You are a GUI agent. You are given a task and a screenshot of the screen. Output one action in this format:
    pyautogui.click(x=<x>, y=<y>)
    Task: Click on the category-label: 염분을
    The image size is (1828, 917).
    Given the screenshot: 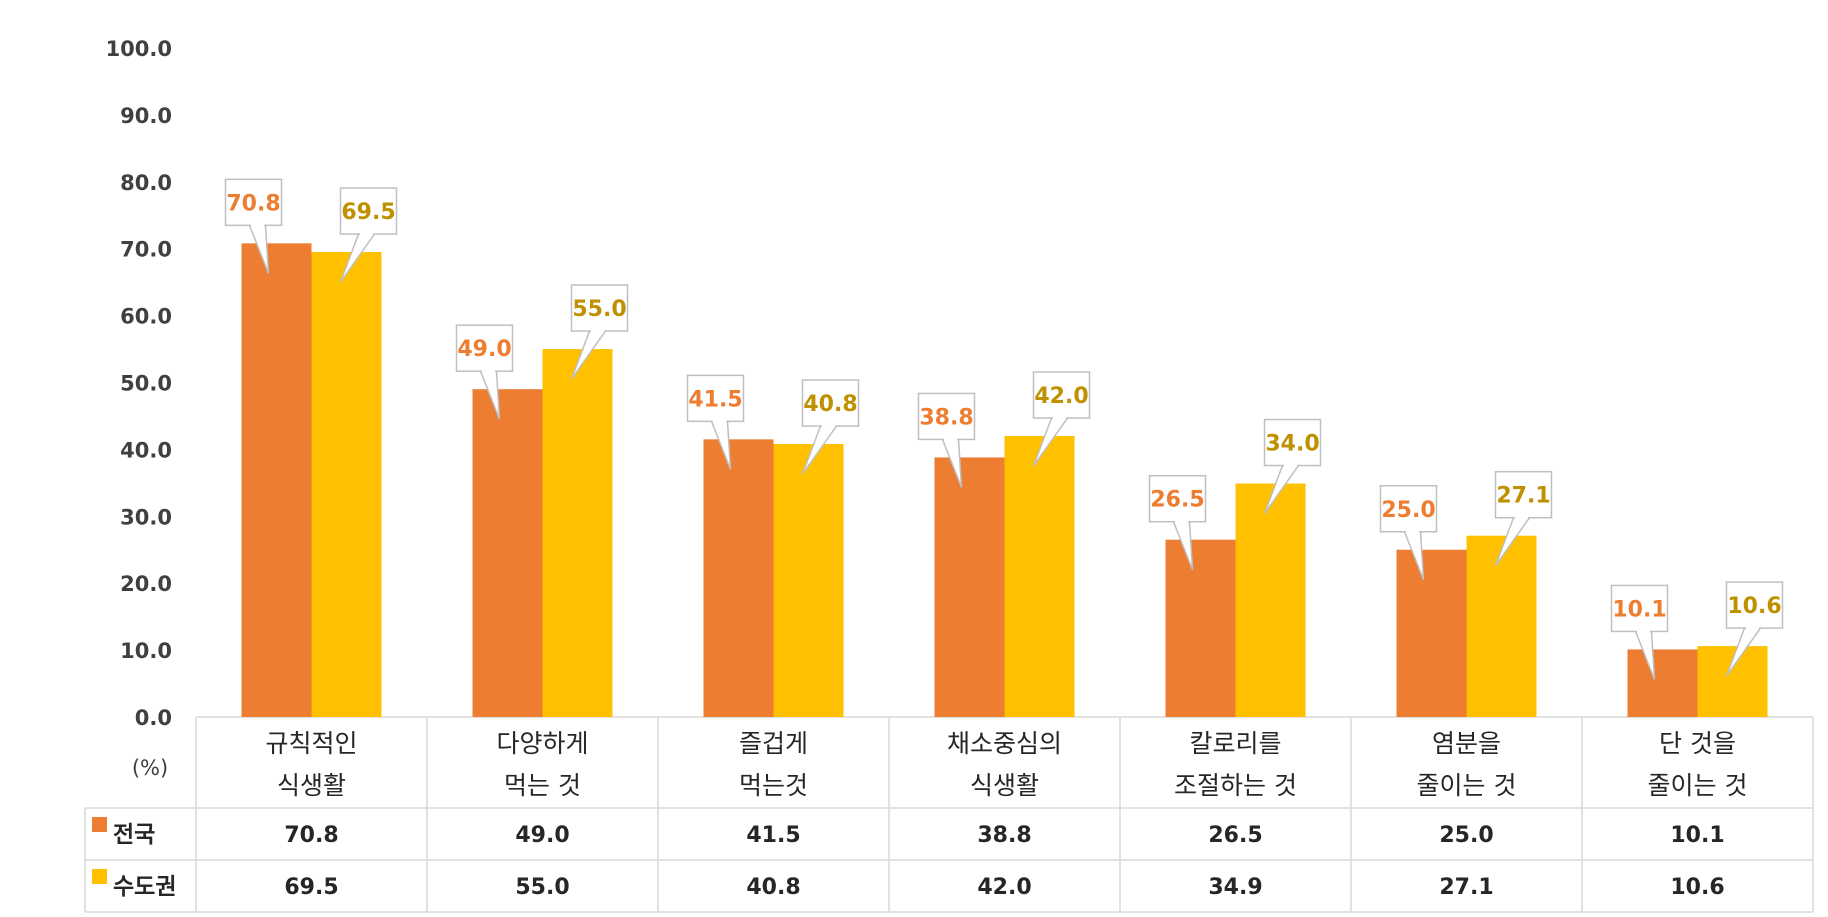 What is the action you would take?
    pyautogui.click(x=1466, y=743)
    